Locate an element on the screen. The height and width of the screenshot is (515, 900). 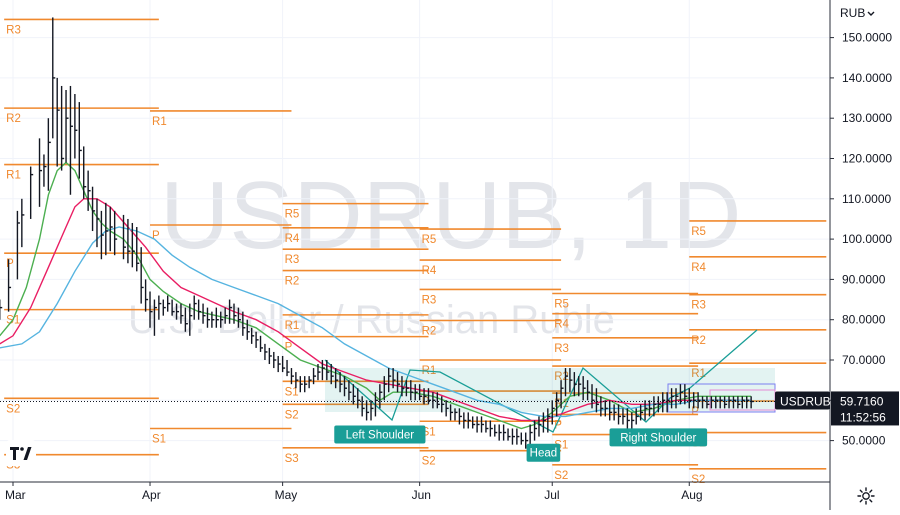
pattern-label-text: Left Shoulder is located at coordinates (380, 436).